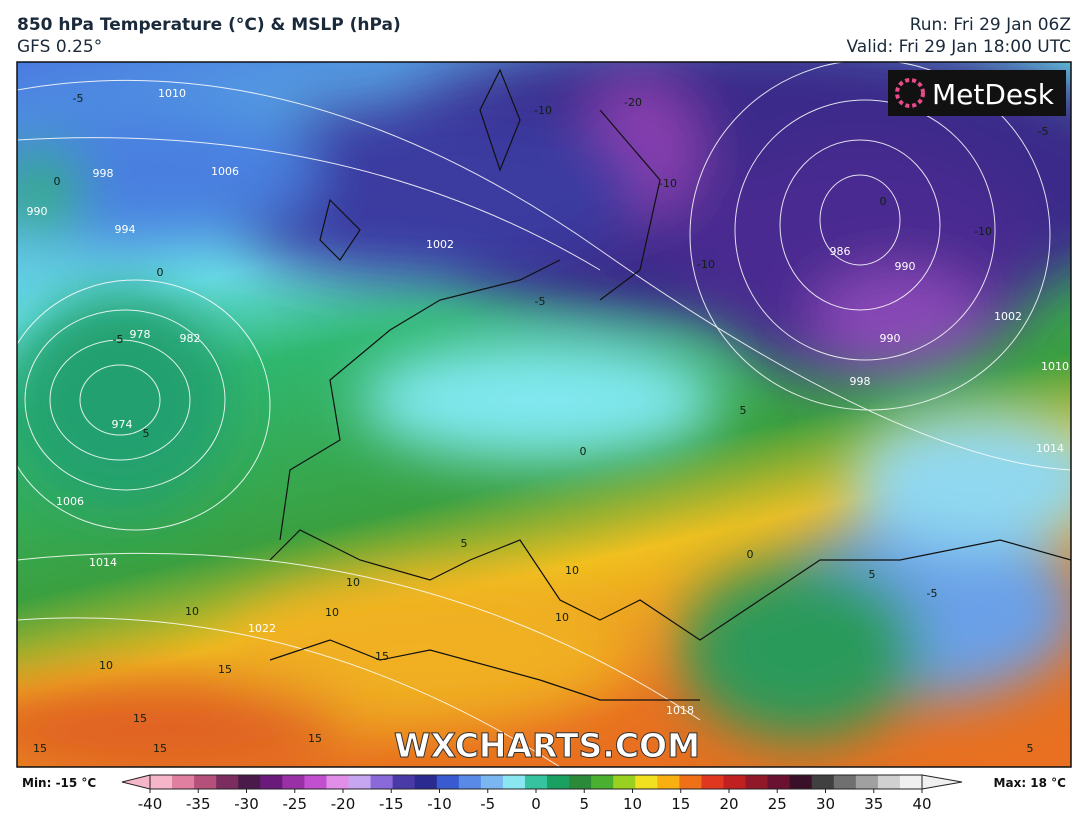 This screenshot has width=1088, height=837. Describe the element at coordinates (295, 804) in the screenshot. I see `colorbar-tick-label: -25` at that location.